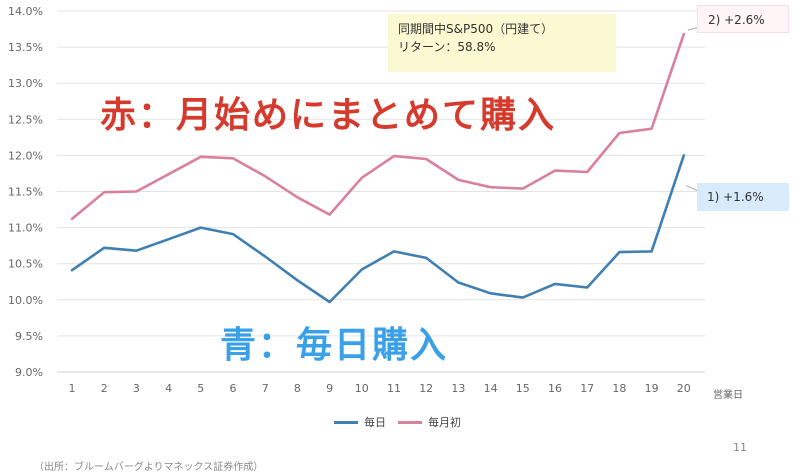 Image resolution: width=800 pixels, height=474 pixels. What do you see at coordinates (502, 43) in the screenshot?
I see `sp500-return-note: 同期間中S&P500（円建て） リターン：58.8%` at bounding box center [502, 43].